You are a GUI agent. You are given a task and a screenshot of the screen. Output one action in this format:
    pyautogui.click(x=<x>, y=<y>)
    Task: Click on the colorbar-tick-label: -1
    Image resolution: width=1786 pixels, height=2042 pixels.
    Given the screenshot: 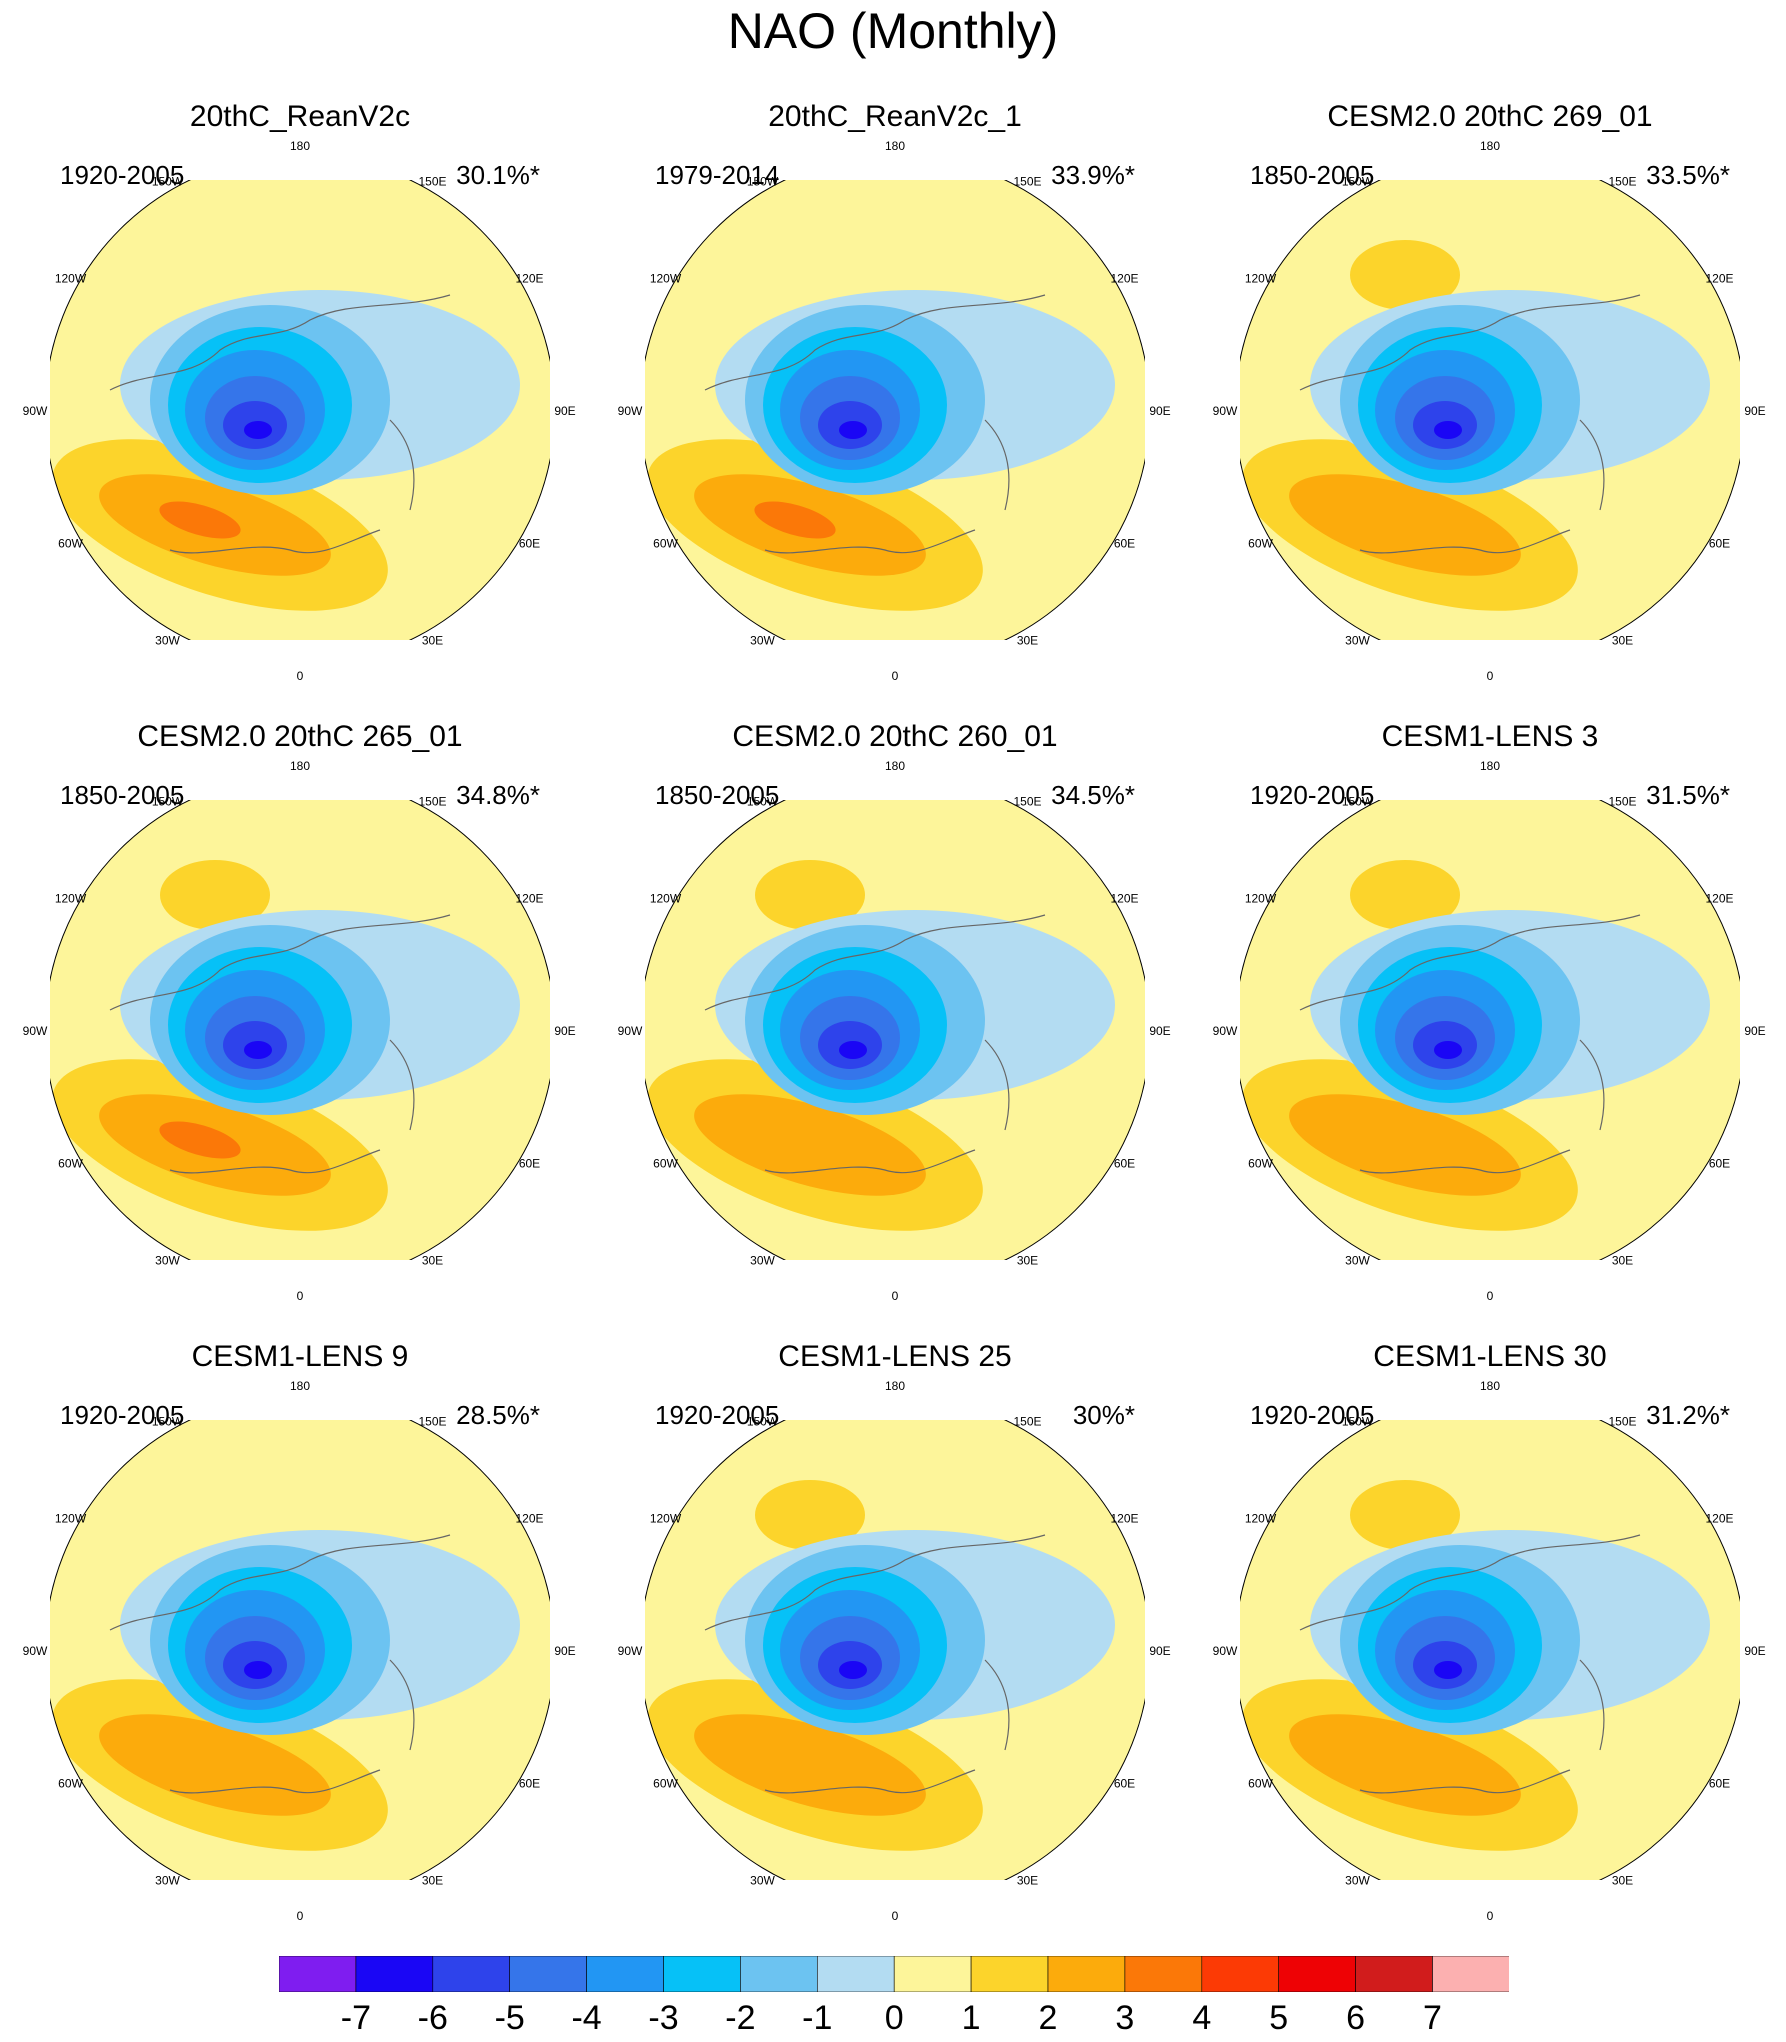 What is the action you would take?
    pyautogui.click(x=817, y=2018)
    